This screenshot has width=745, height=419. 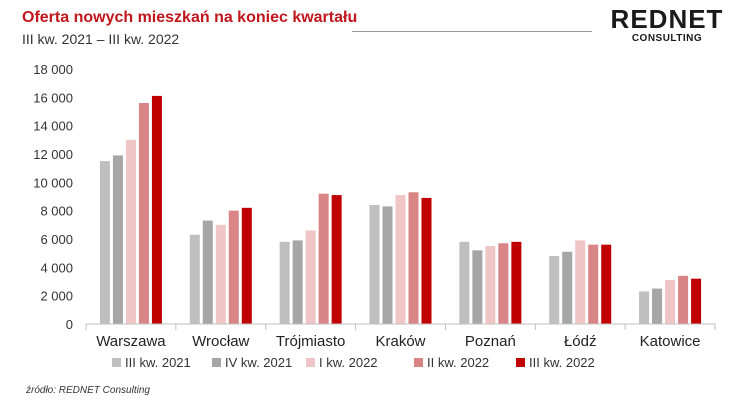 I want to click on legend-label: I kw. 2022, so click(x=348, y=362).